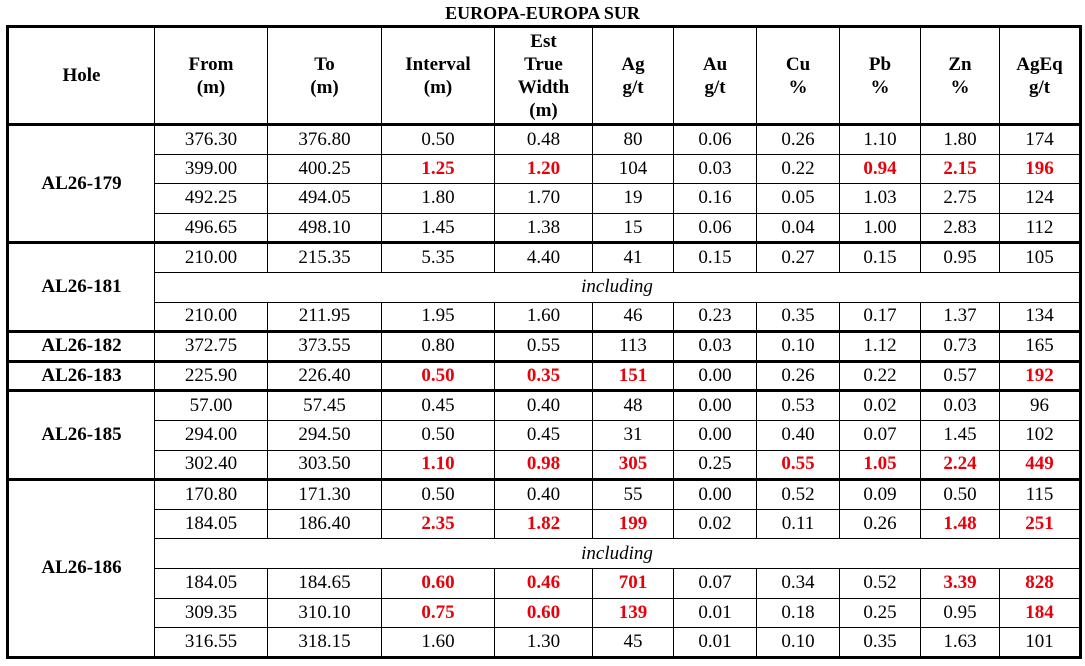 This screenshot has width=1085, height=666. What do you see at coordinates (81, 435) in the screenshot?
I see `hole-id: AL26-185` at bounding box center [81, 435].